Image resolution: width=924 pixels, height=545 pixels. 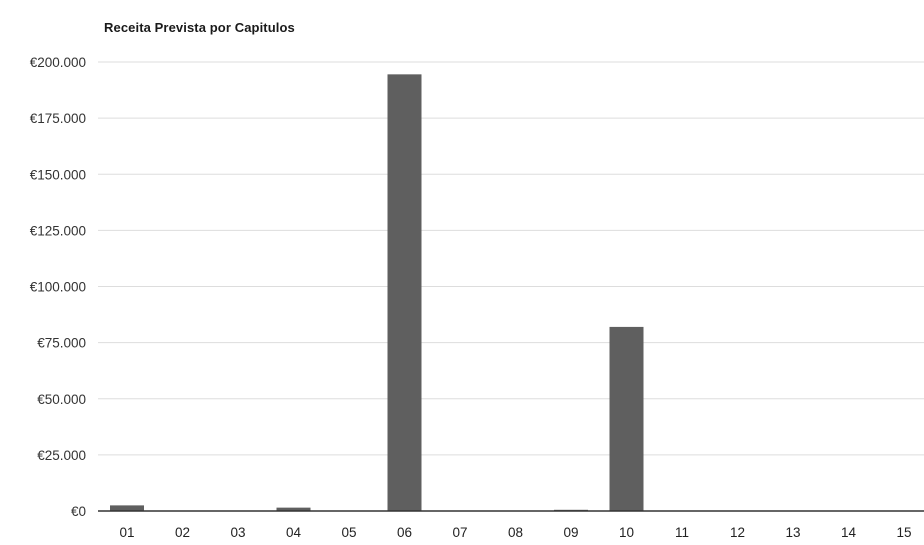 What do you see at coordinates (737, 532) in the screenshot?
I see `x-tick-label: 12` at bounding box center [737, 532].